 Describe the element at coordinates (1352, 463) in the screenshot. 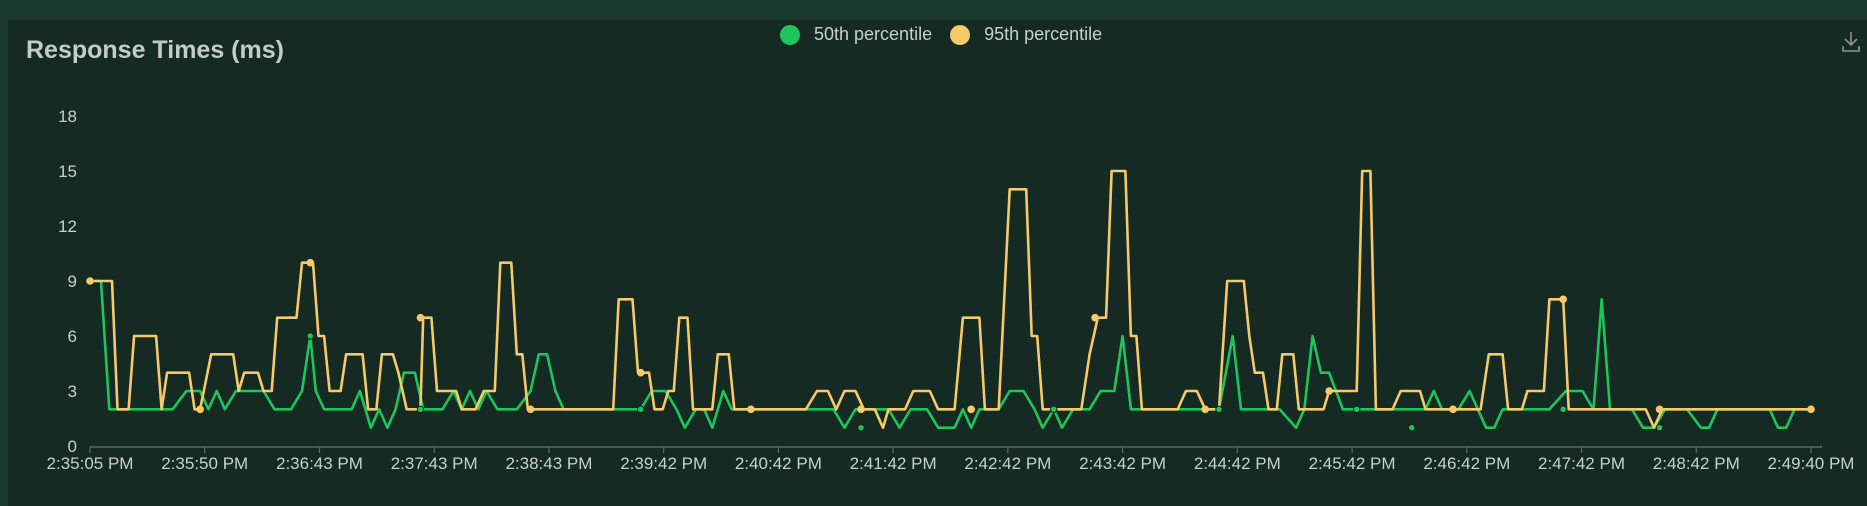

I see `x-tick-label: 2:45:42 PM` at that location.